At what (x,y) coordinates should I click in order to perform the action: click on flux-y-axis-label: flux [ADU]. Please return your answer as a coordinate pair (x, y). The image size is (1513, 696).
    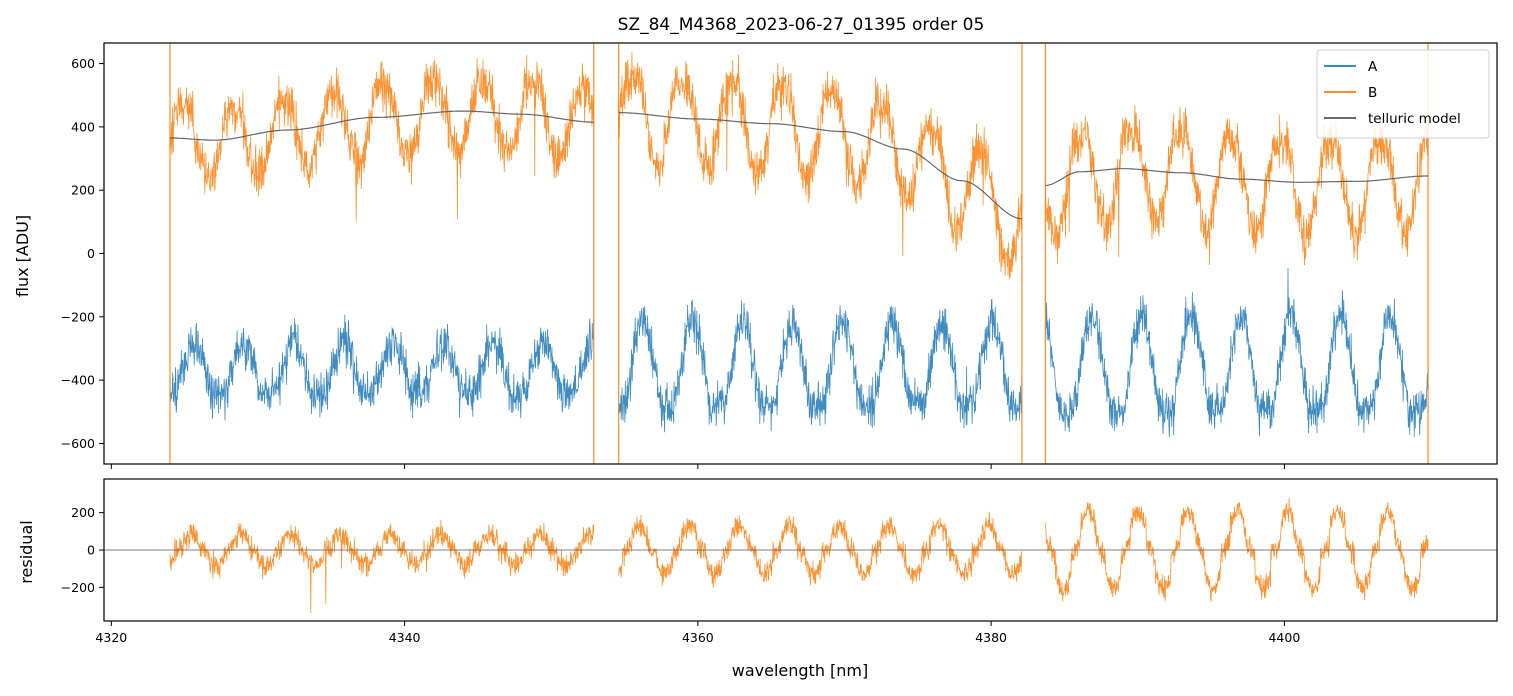
    Looking at the image, I should click on (22, 256).